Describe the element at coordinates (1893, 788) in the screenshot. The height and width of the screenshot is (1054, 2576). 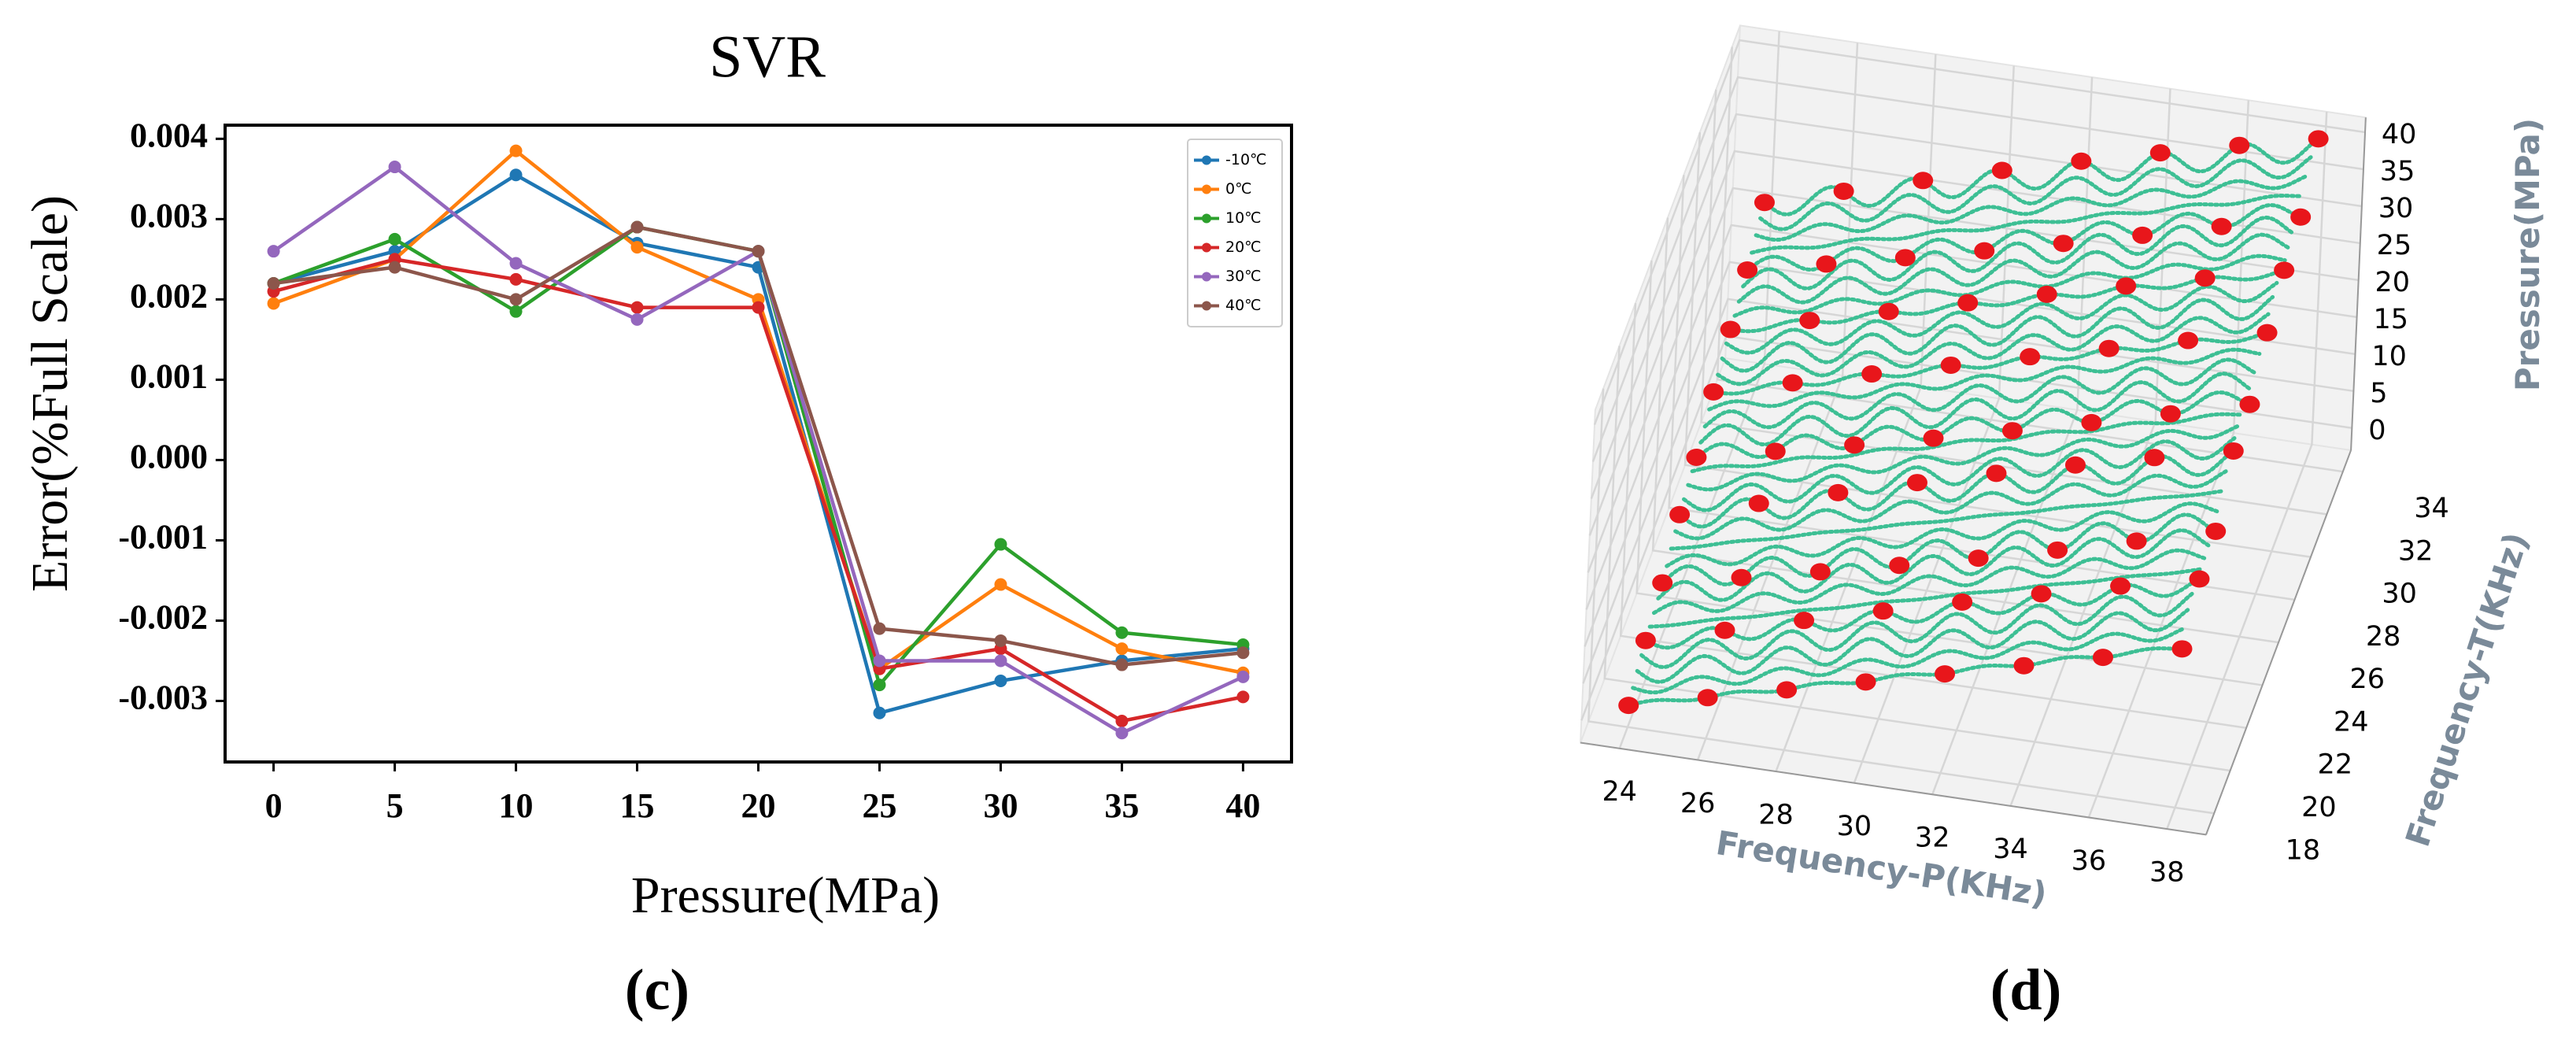
I see `axis-line` at that location.